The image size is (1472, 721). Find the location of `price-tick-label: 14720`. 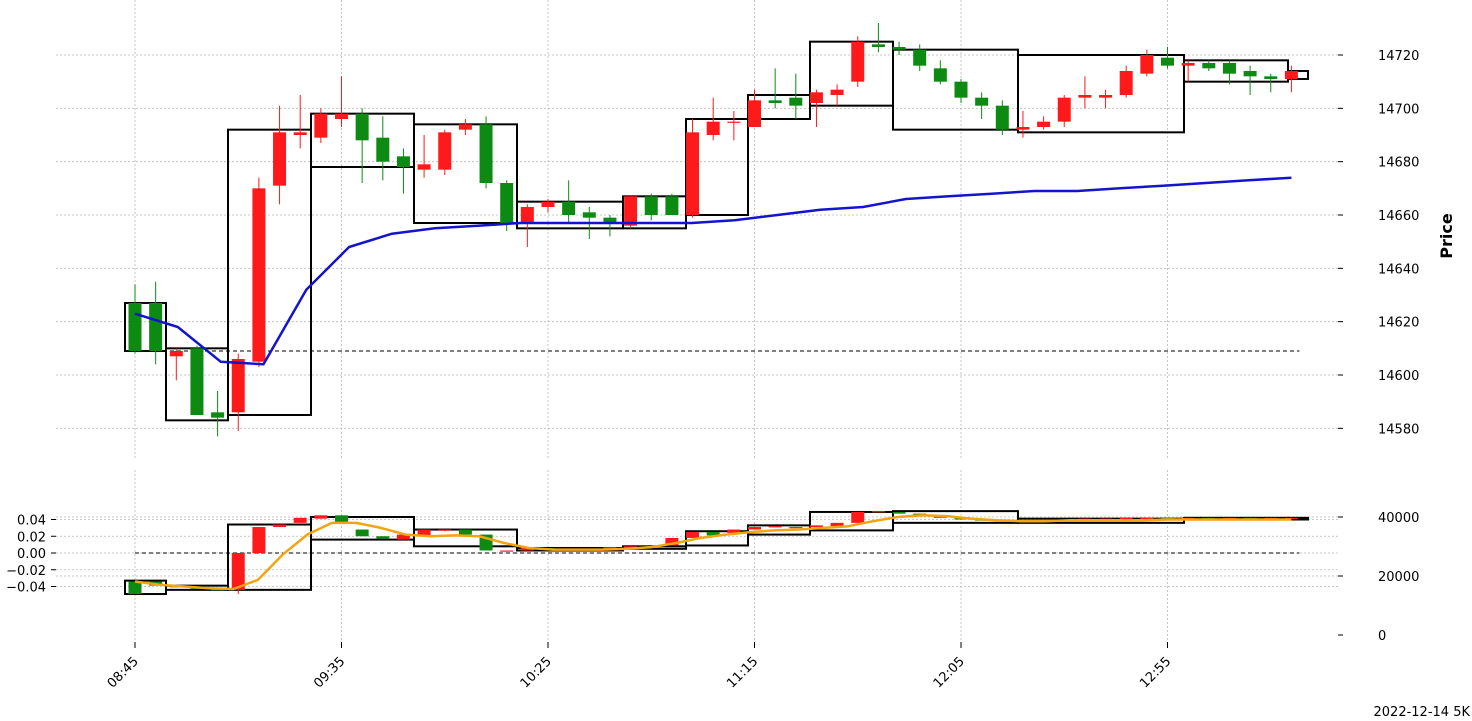

price-tick-label: 14720 is located at coordinates (1398, 56).